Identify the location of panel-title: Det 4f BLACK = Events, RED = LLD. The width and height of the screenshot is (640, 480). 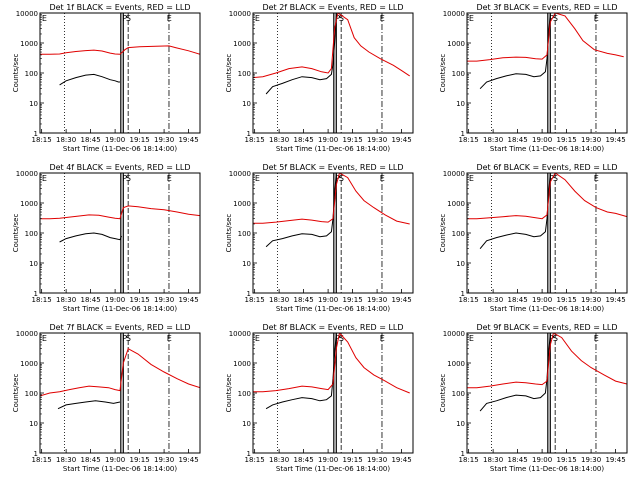
(119, 167).